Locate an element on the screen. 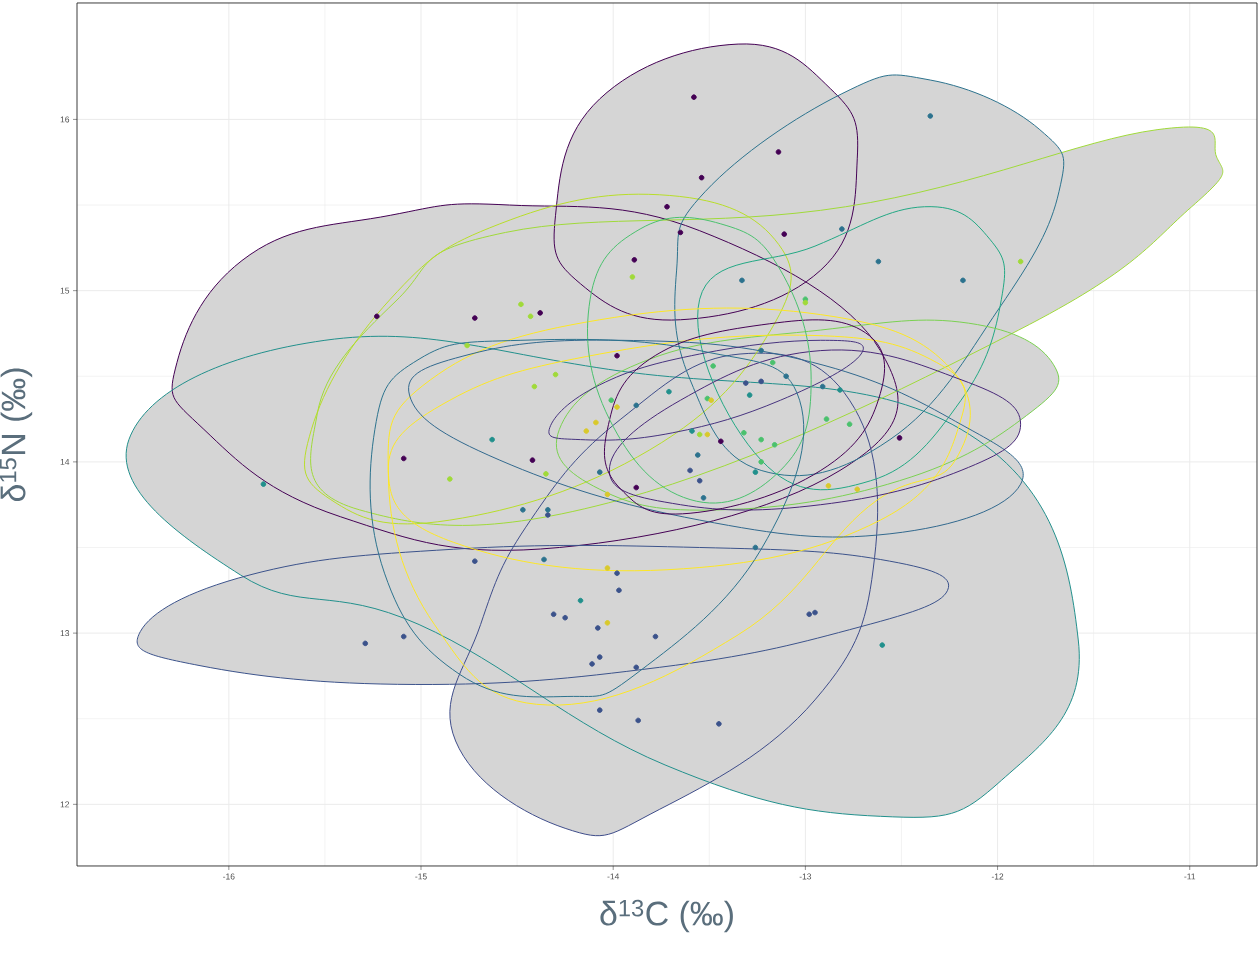 The image size is (1259, 963). x-axis-title: δ$^{13}$C (‰) is located at coordinates (666, 916).